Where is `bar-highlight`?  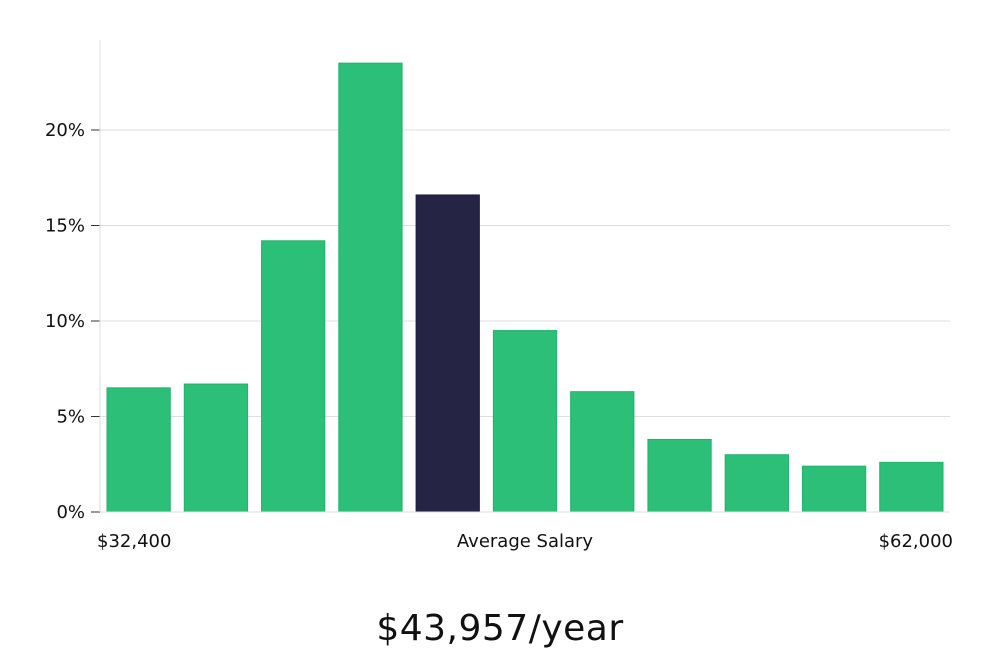
bar-highlight is located at coordinates (447, 353).